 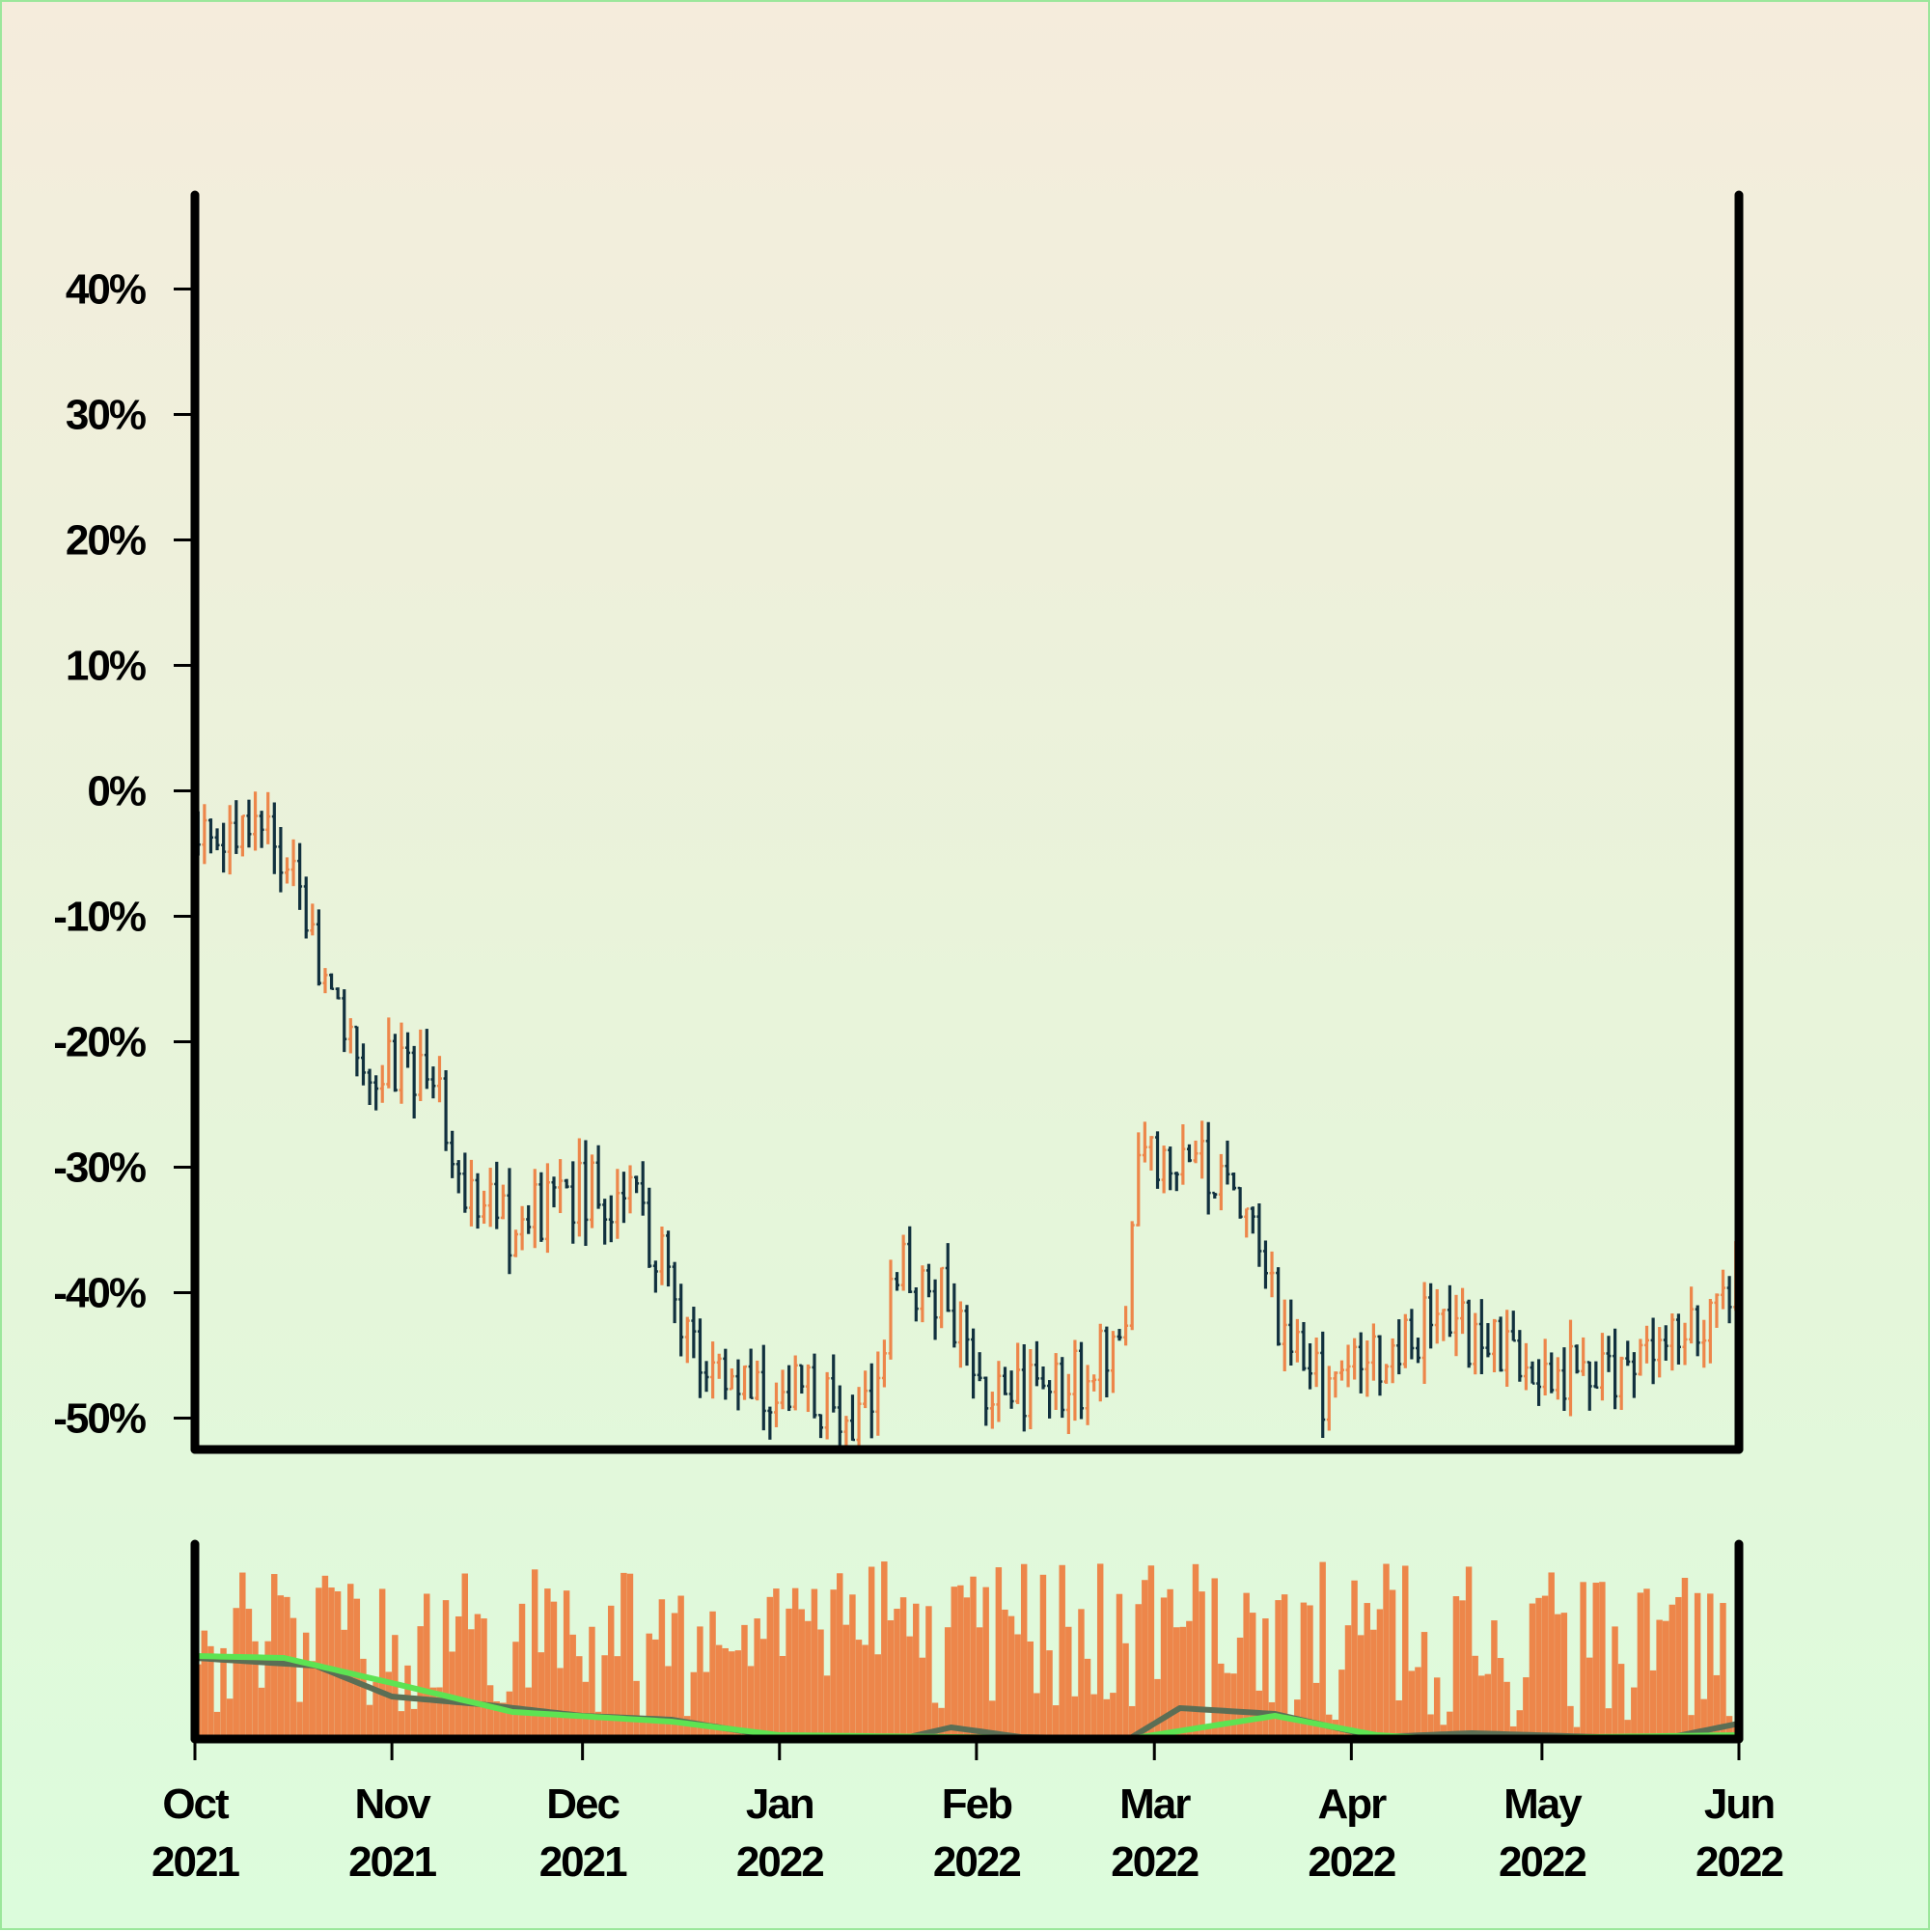 I want to click on y-tick-label: -50%, so click(x=99, y=1419).